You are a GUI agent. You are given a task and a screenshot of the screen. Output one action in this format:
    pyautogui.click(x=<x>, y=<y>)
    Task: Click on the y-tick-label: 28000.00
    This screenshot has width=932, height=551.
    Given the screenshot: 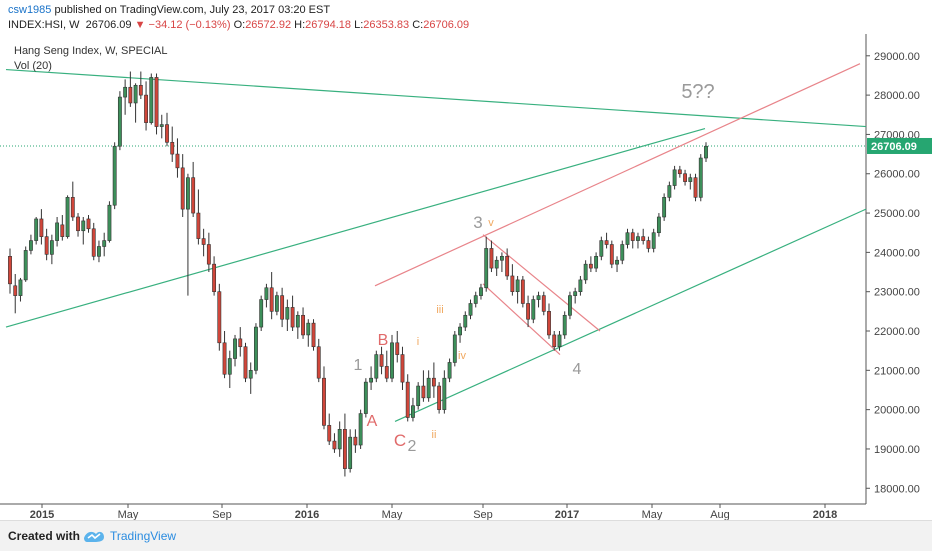 What is the action you would take?
    pyautogui.click(x=897, y=96)
    